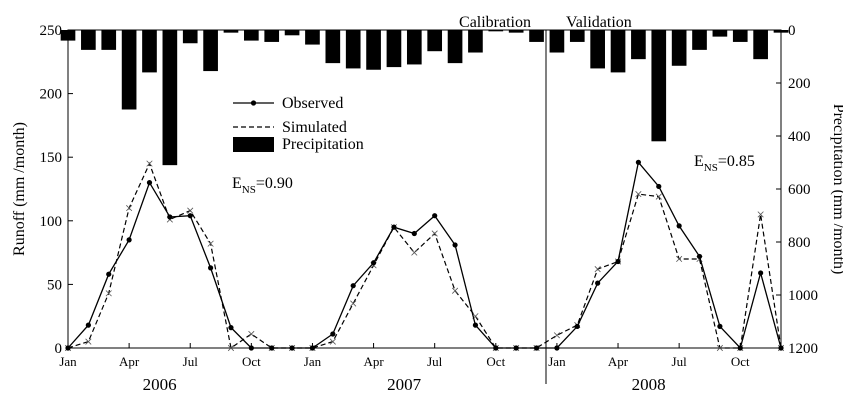  Describe the element at coordinates (803, 349) in the screenshot. I see `y-tick-label-right: 1200` at that location.